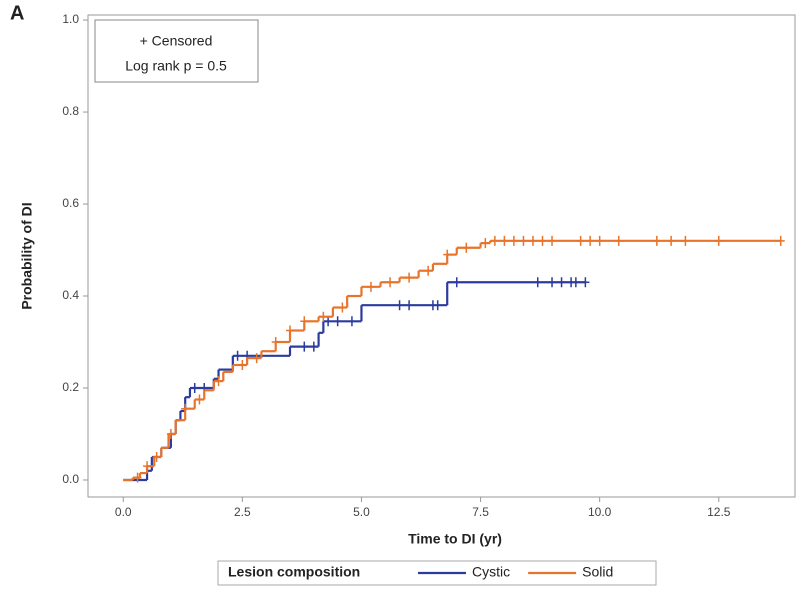 The width and height of the screenshot is (800, 605). What do you see at coordinates (491, 572) in the screenshot?
I see `legend-label: Cystic` at bounding box center [491, 572].